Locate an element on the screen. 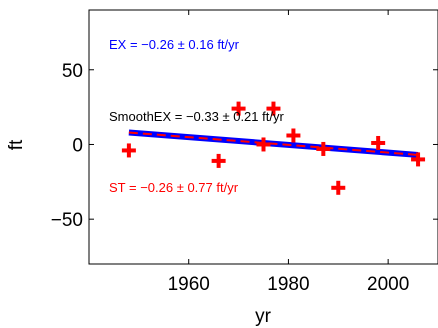 The width and height of the screenshot is (438, 328). annotation-smoothex: SmoothEX = −0.33 ± 0.21 ft/yr is located at coordinates (196, 116).